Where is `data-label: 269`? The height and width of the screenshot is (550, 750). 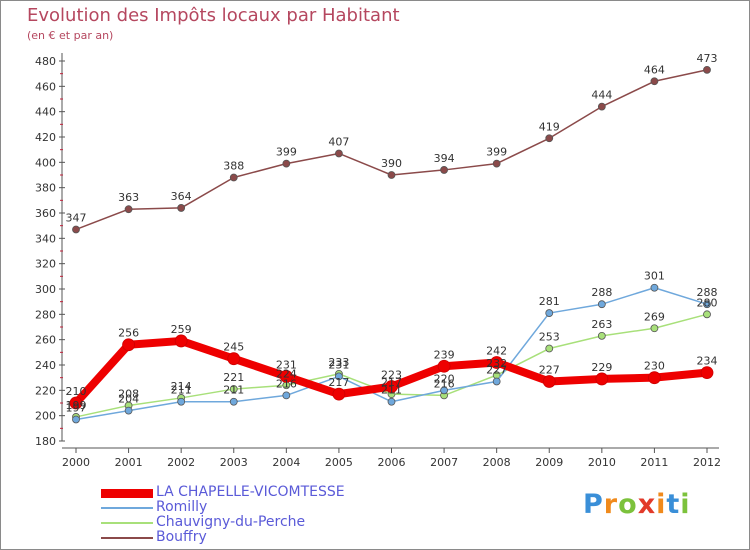 data-label: 269 is located at coordinates (654, 316).